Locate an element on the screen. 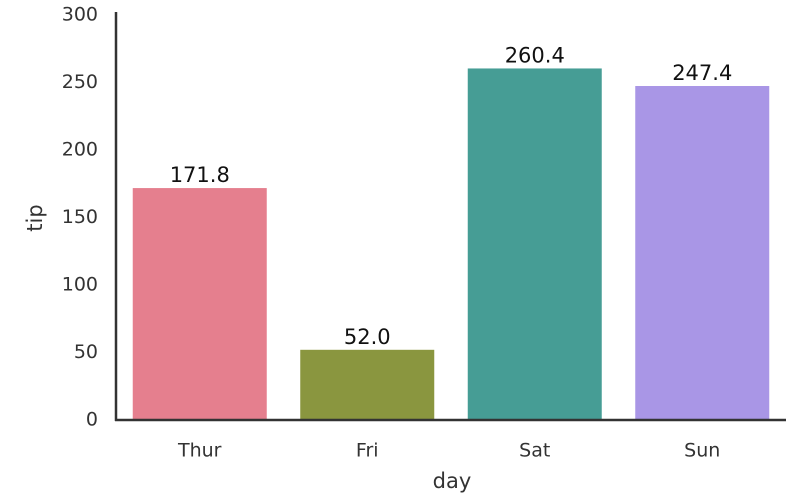  x-tick-label: Thur is located at coordinates (199, 451).